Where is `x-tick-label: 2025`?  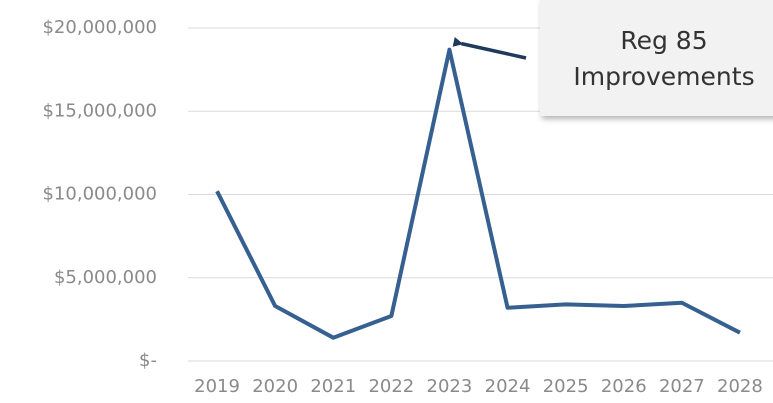
x-tick-label: 2025 is located at coordinates (566, 386).